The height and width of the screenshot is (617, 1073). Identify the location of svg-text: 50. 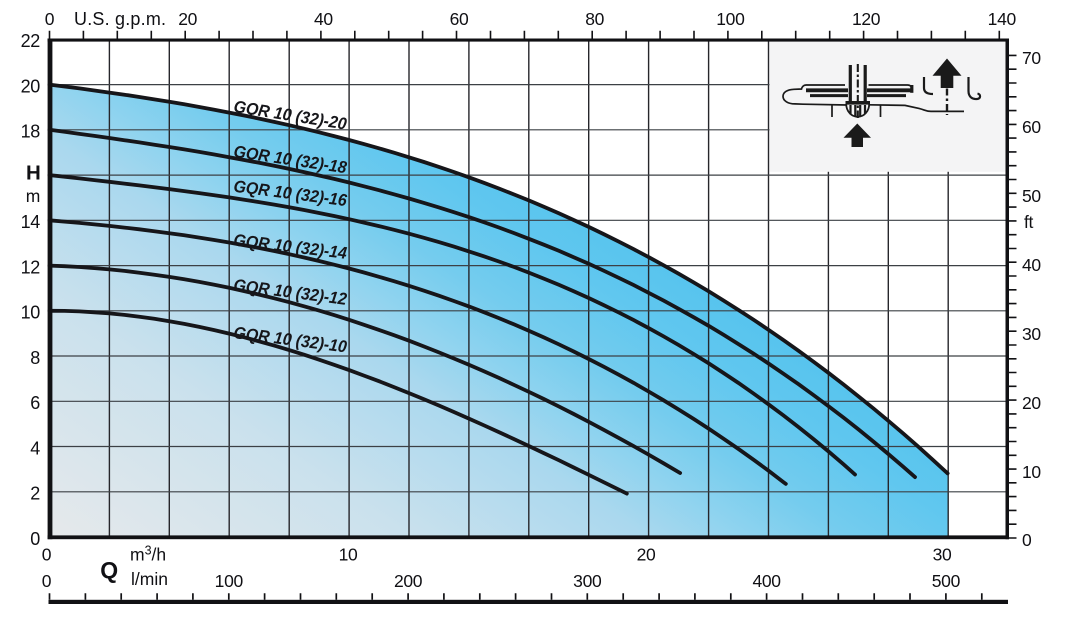
(1031, 196).